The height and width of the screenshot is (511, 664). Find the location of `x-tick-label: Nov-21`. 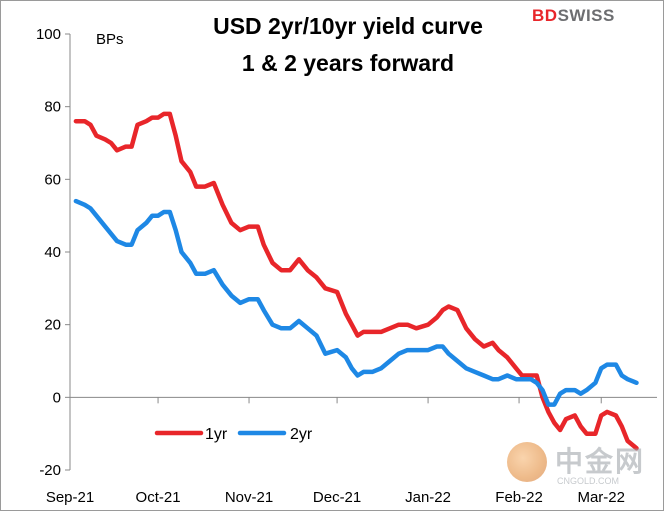

x-tick-label: Nov-21 is located at coordinates (249, 497).